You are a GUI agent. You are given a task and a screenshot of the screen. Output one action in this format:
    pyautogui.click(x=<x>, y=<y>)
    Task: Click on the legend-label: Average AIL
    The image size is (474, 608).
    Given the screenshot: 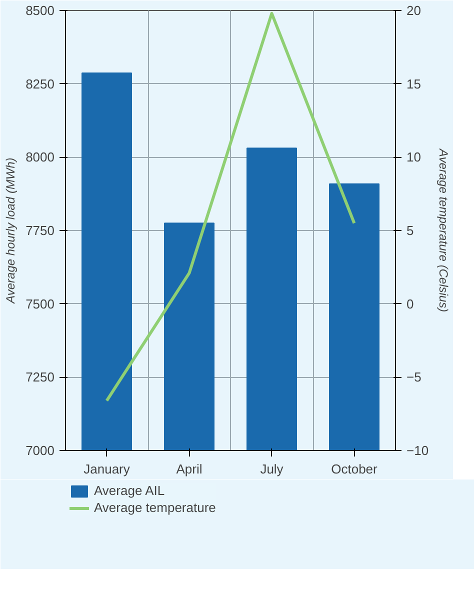 What is the action you would take?
    pyautogui.click(x=129, y=490)
    